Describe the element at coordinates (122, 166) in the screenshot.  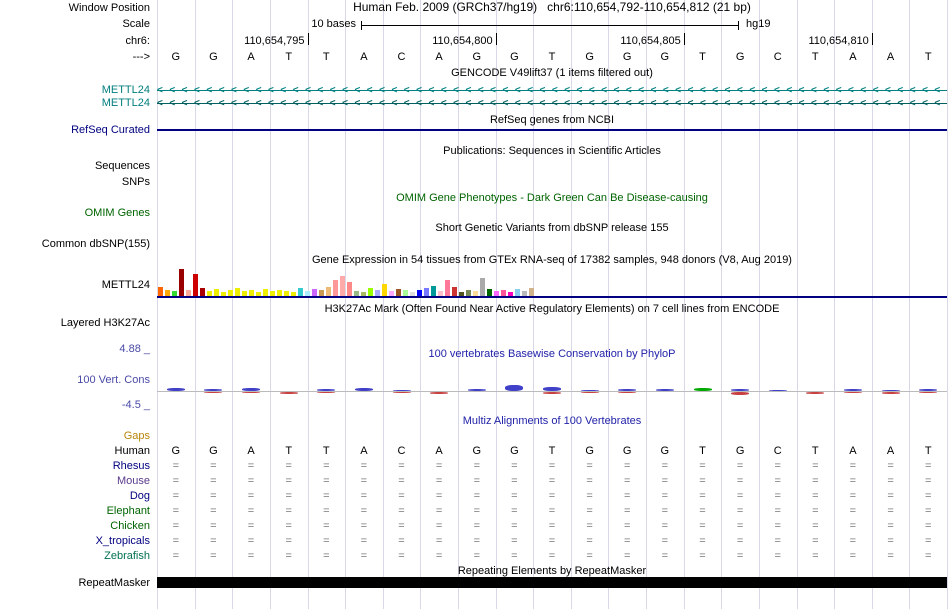
I see `sequences-label: Sequences` at that location.